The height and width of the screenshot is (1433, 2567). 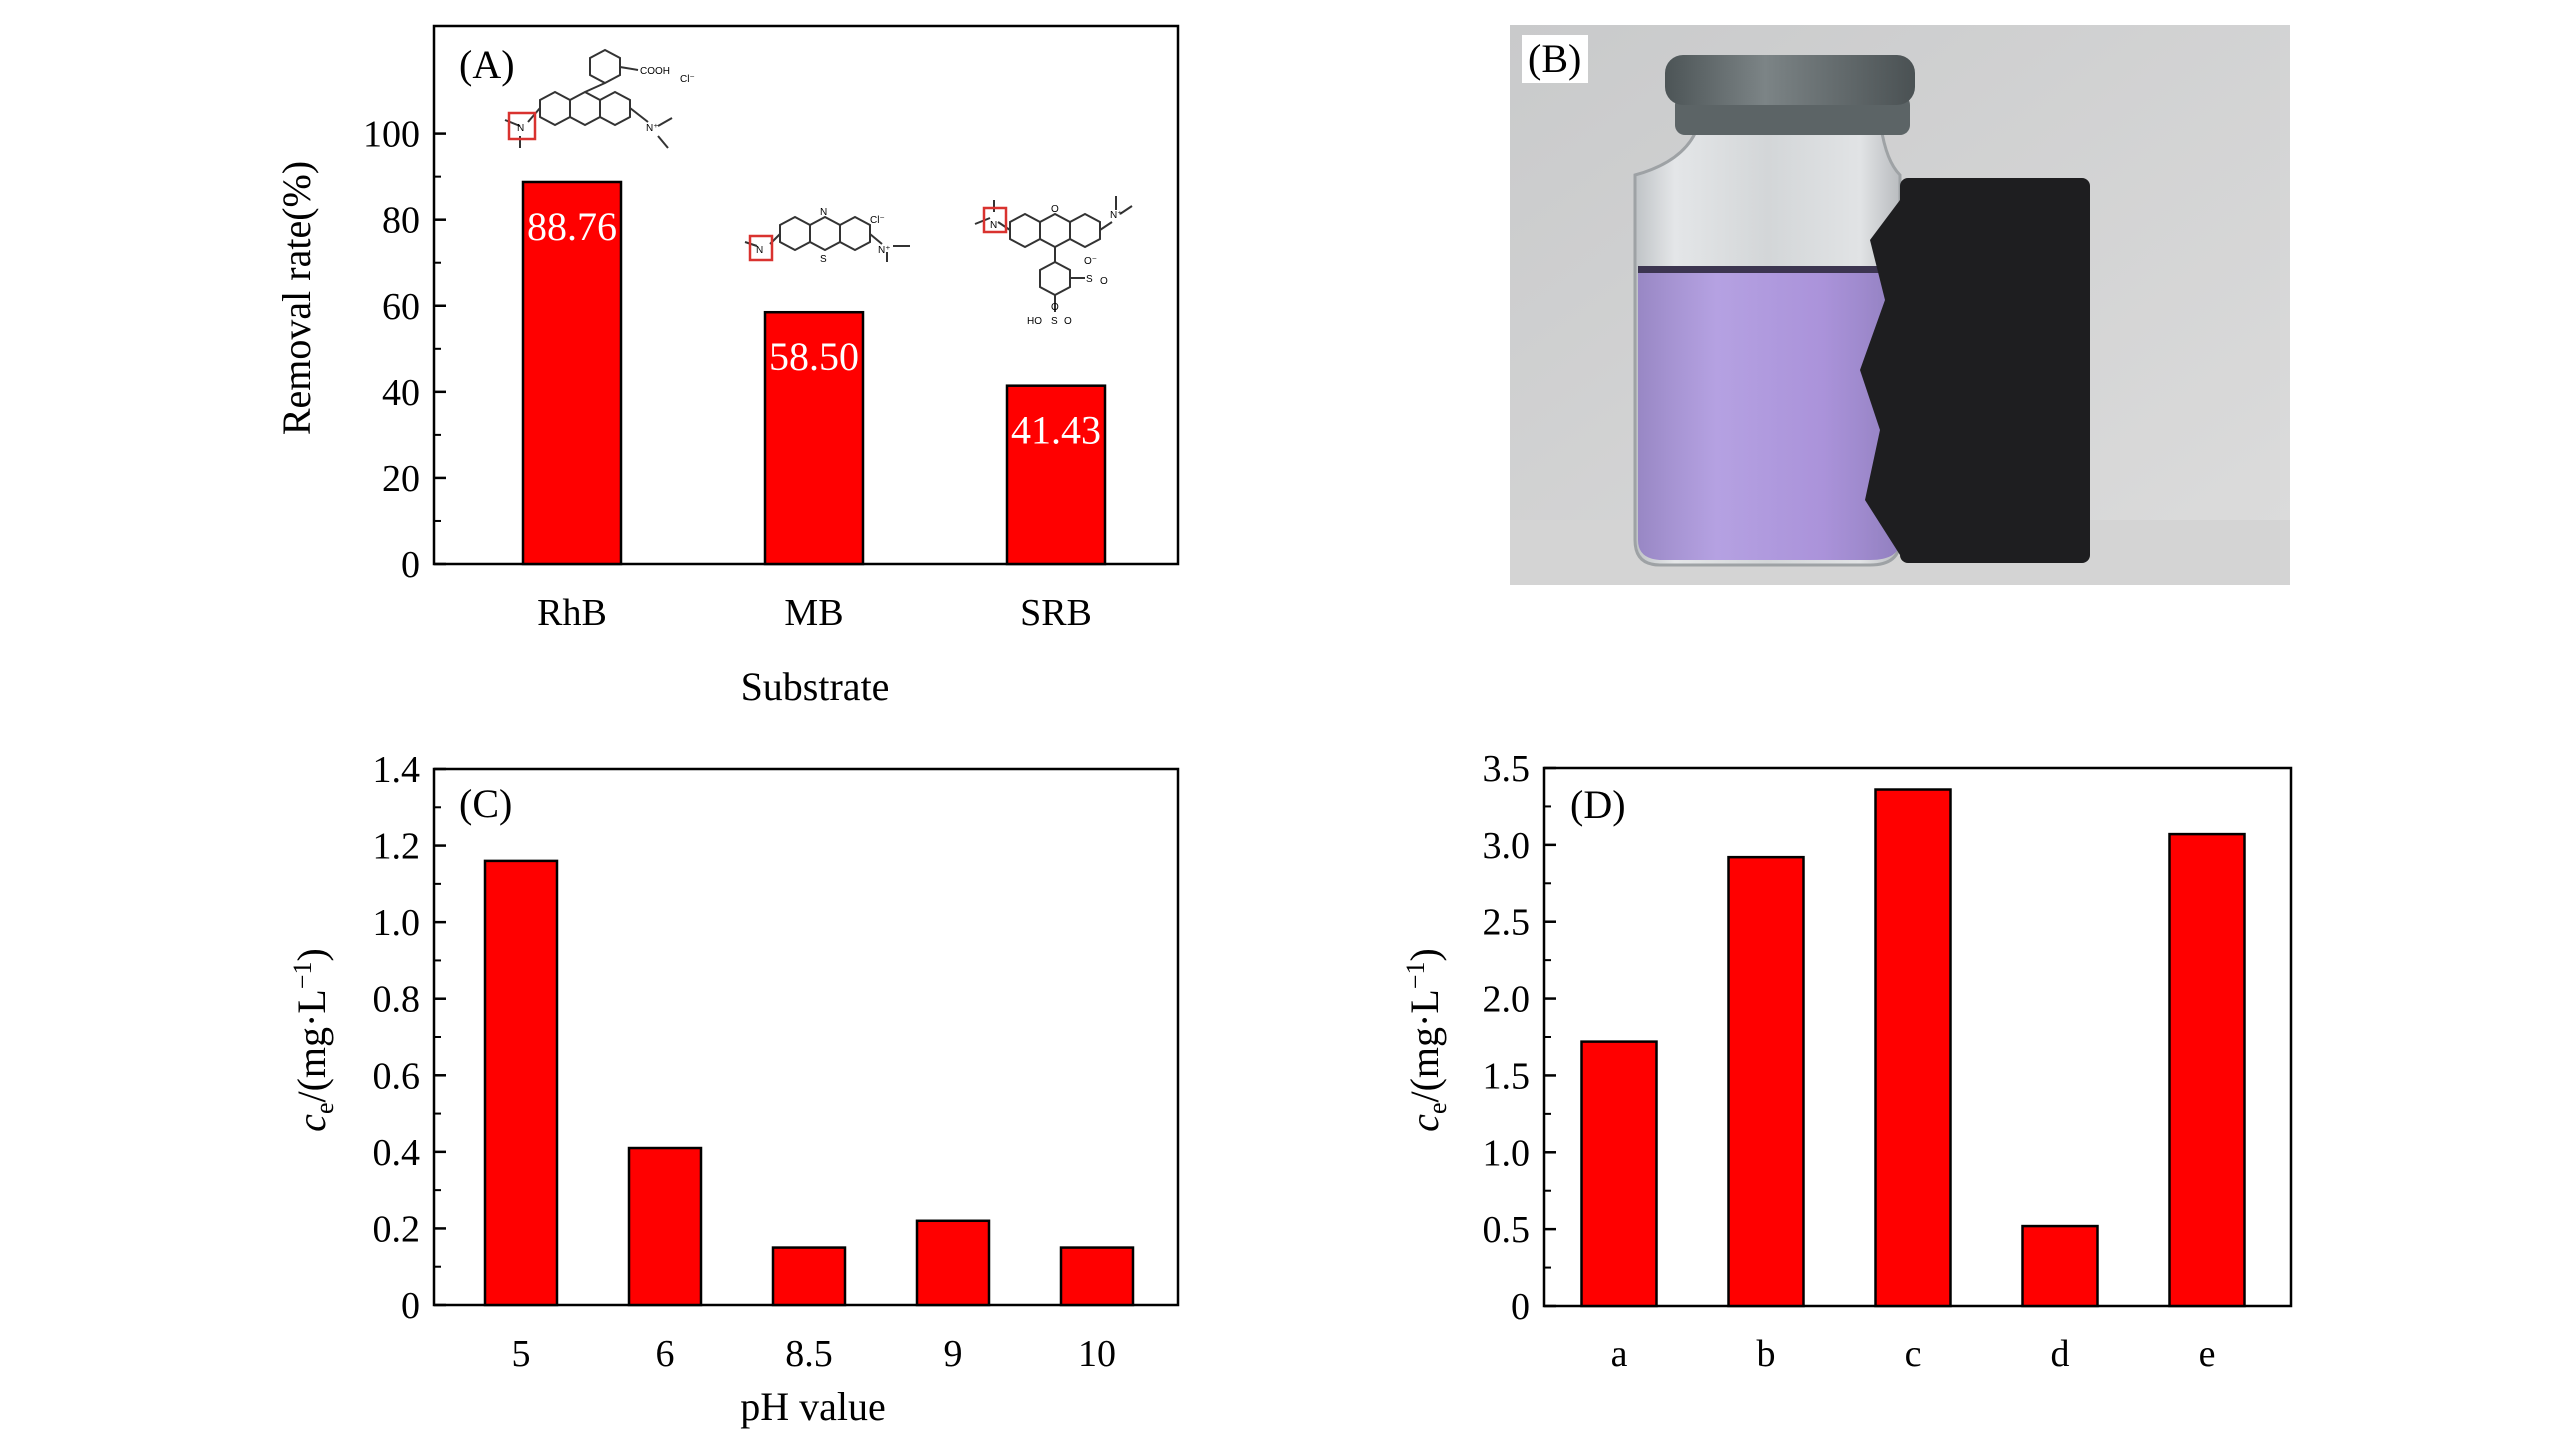 What do you see at coordinates (485, 803) in the screenshot?
I see `panel-c-label: (C)` at bounding box center [485, 803].